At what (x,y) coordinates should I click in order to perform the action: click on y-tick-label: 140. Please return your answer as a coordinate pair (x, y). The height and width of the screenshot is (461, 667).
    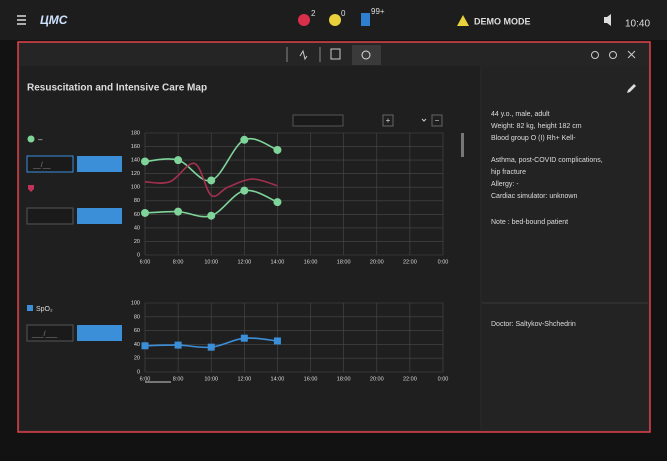
    Looking at the image, I should click on (135, 161).